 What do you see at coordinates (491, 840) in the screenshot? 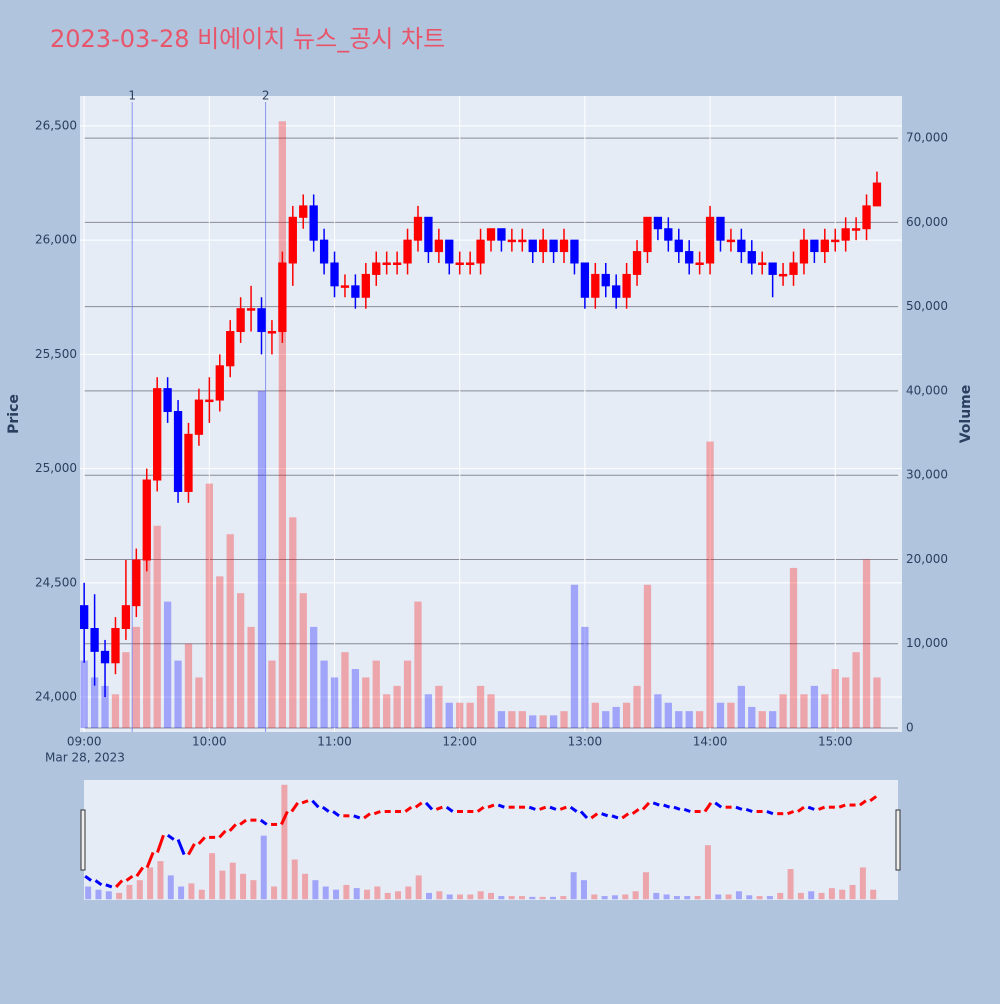
I see `range-slider` at bounding box center [491, 840].